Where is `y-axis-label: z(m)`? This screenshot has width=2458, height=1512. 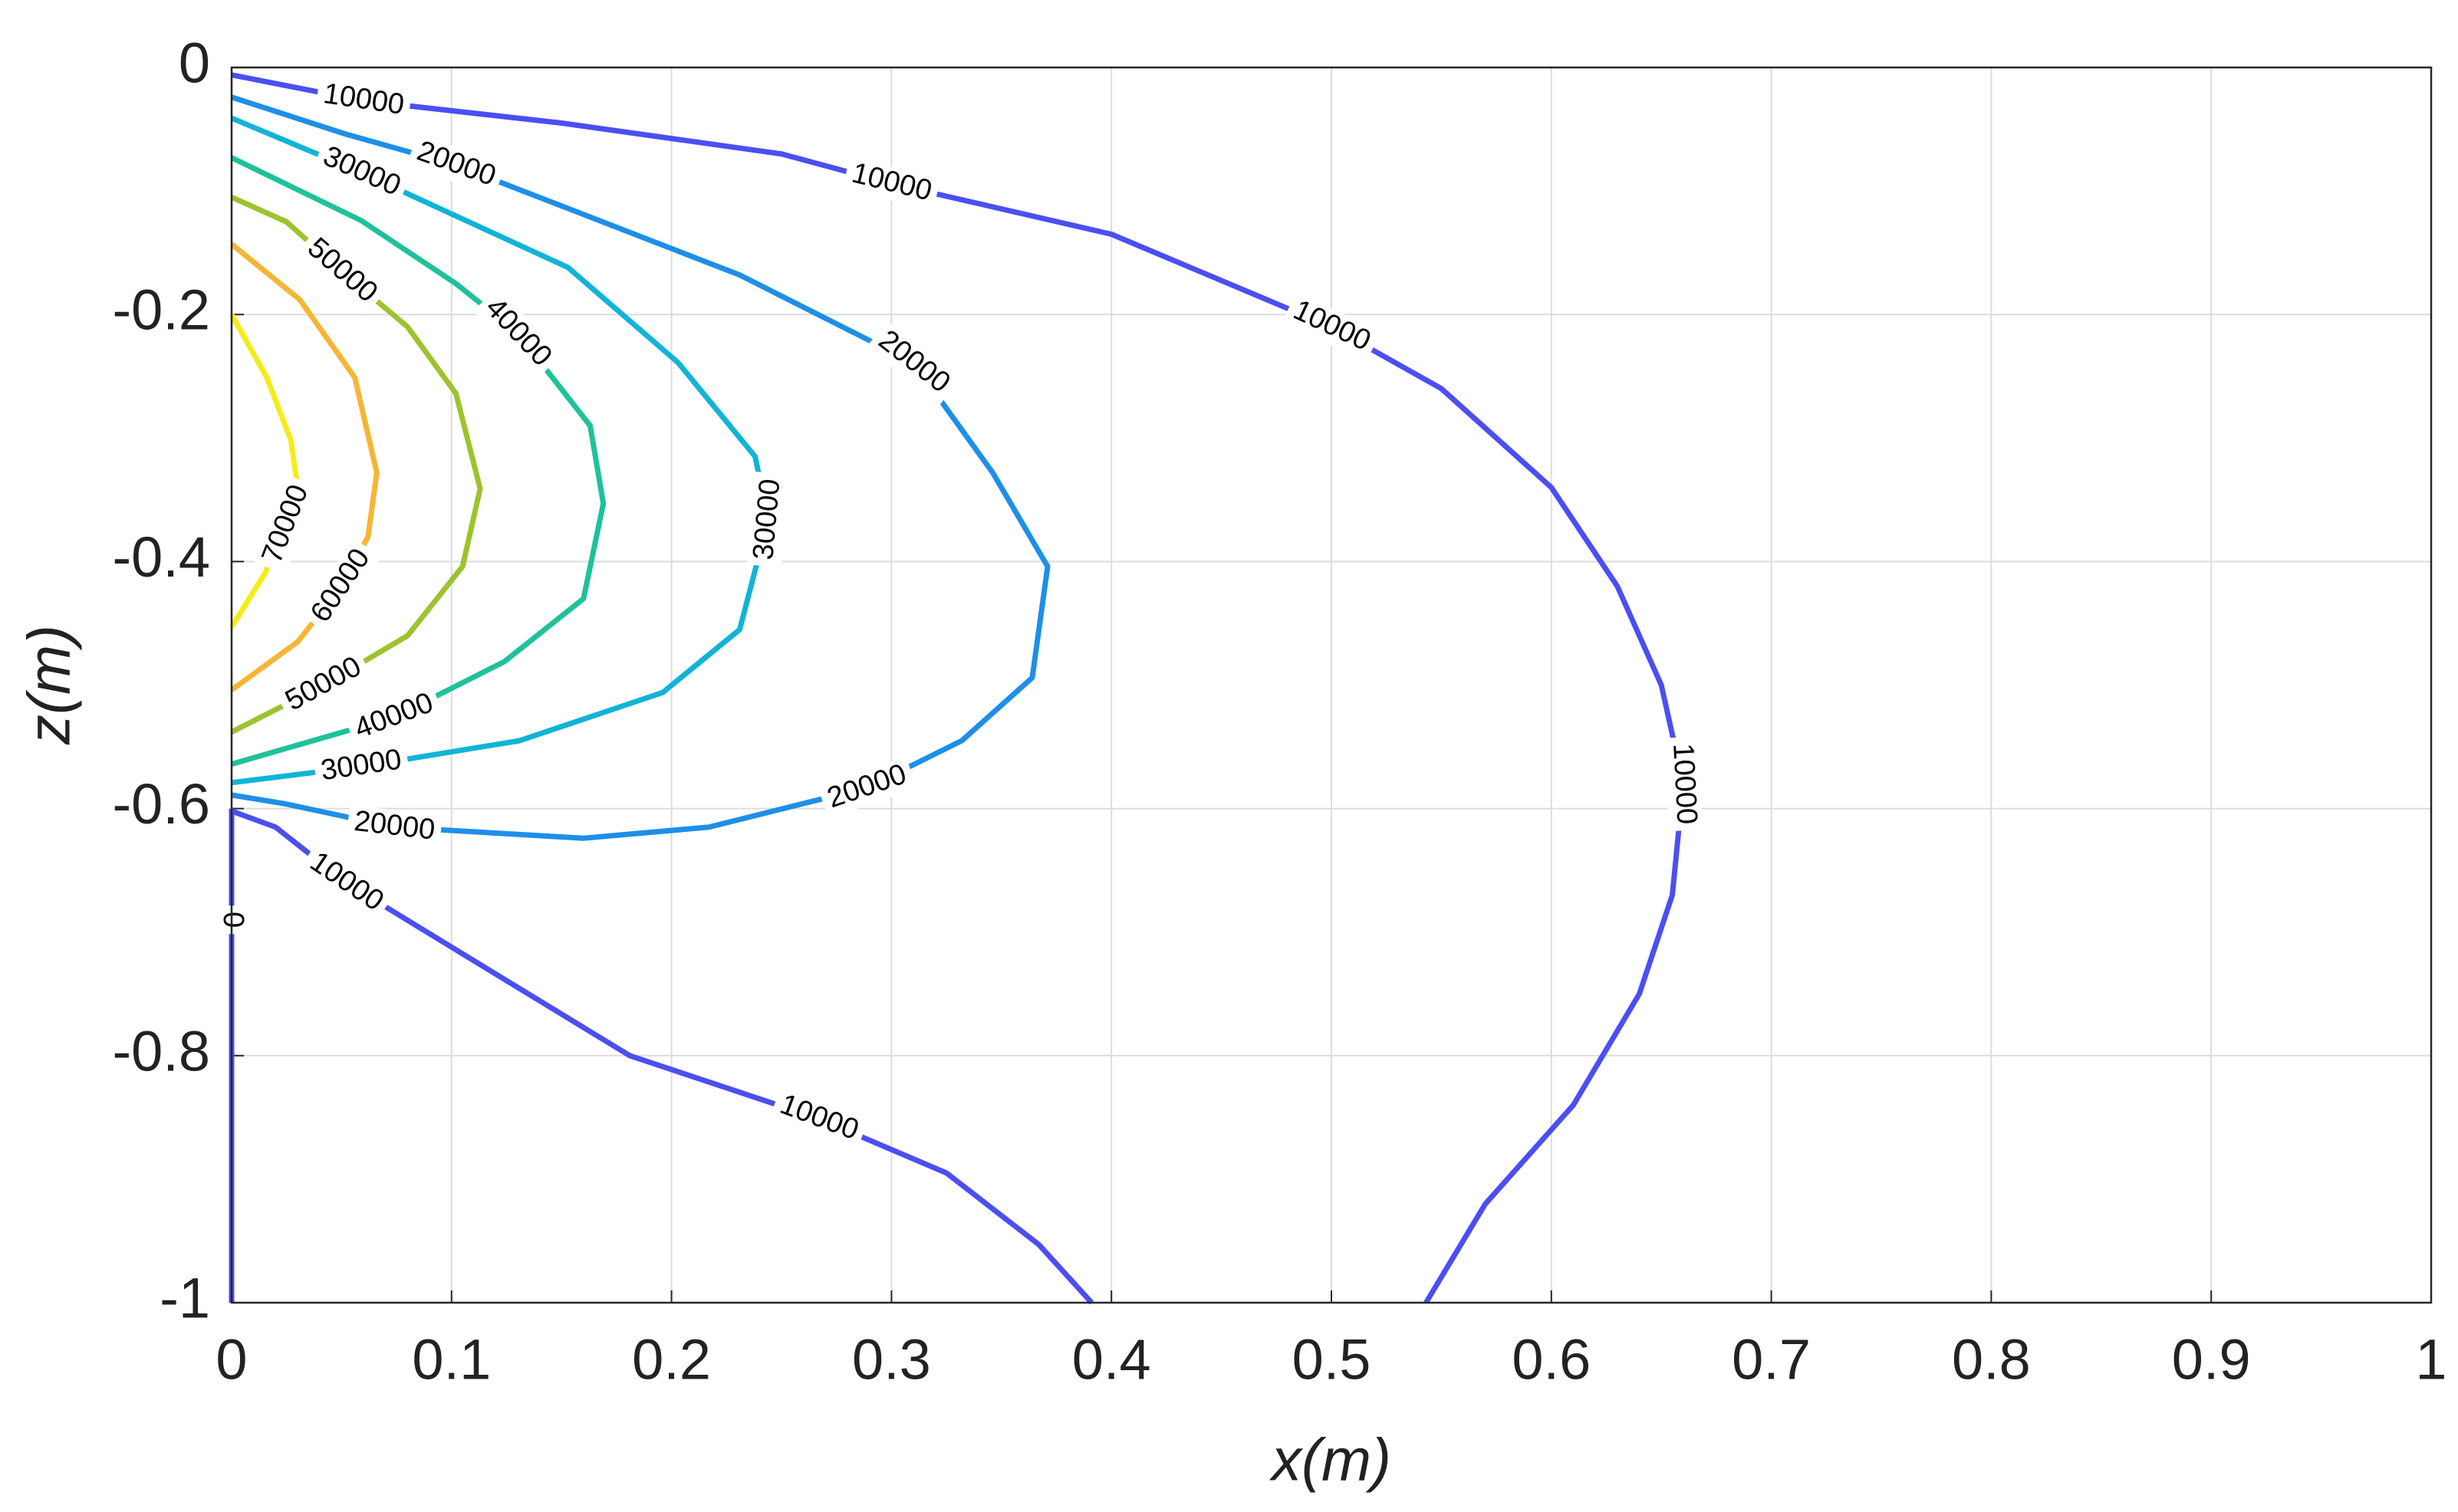 y-axis-label: z(m) is located at coordinates (49, 685).